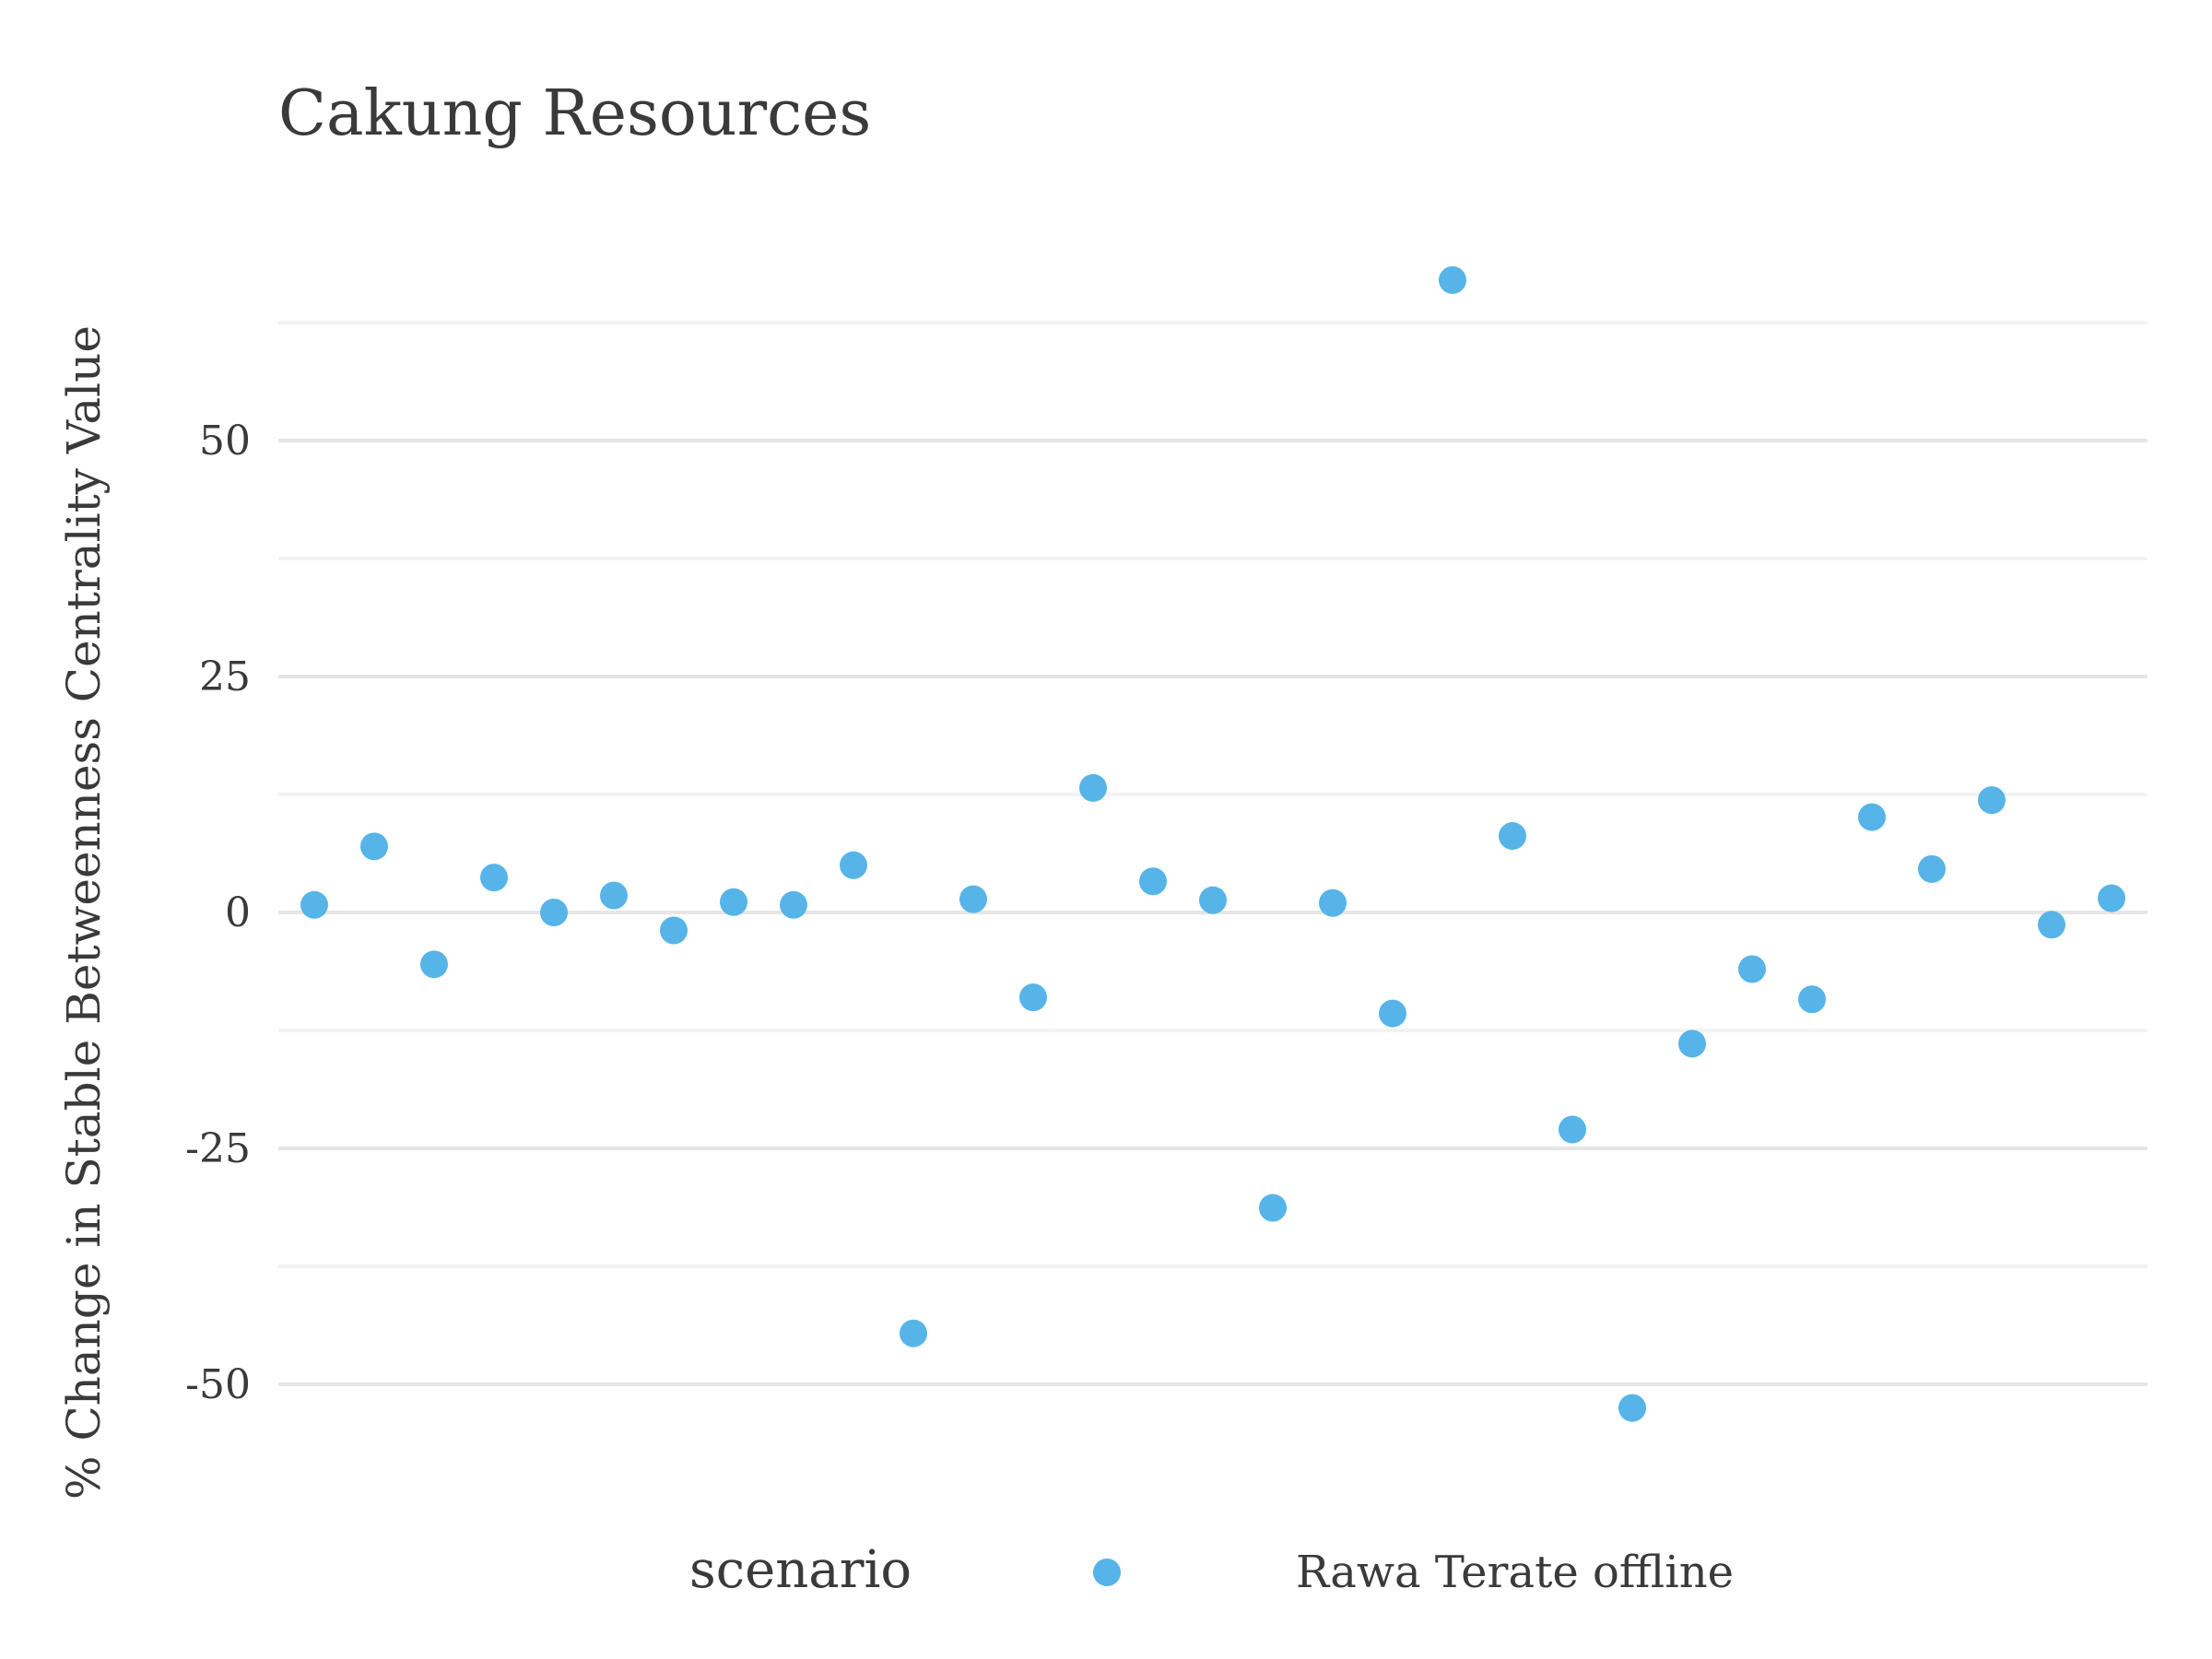 The width and height of the screenshot is (2212, 1659). I want to click on legend-swatch-icon, so click(1107, 1572).